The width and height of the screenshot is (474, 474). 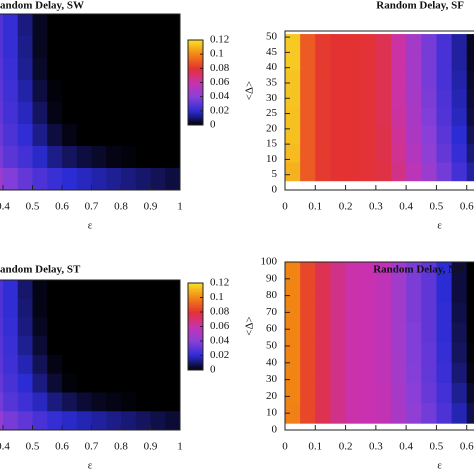 I want to click on colorbar-tick-label: 0.06, so click(x=220, y=82).